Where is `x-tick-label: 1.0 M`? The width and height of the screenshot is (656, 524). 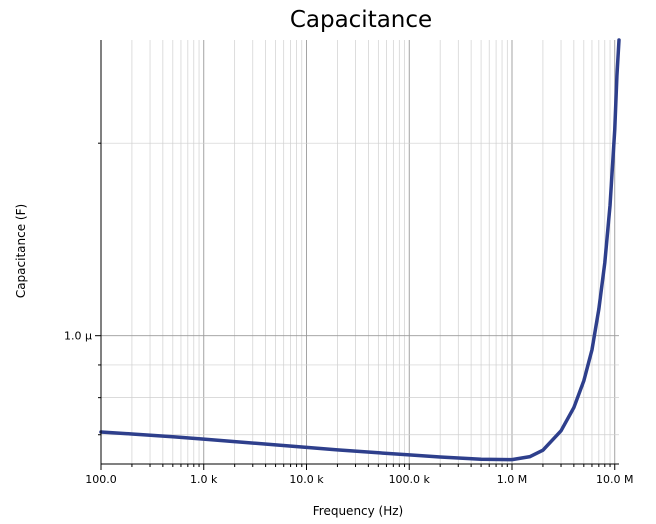 x-tick-label: 1.0 M is located at coordinates (512, 479).